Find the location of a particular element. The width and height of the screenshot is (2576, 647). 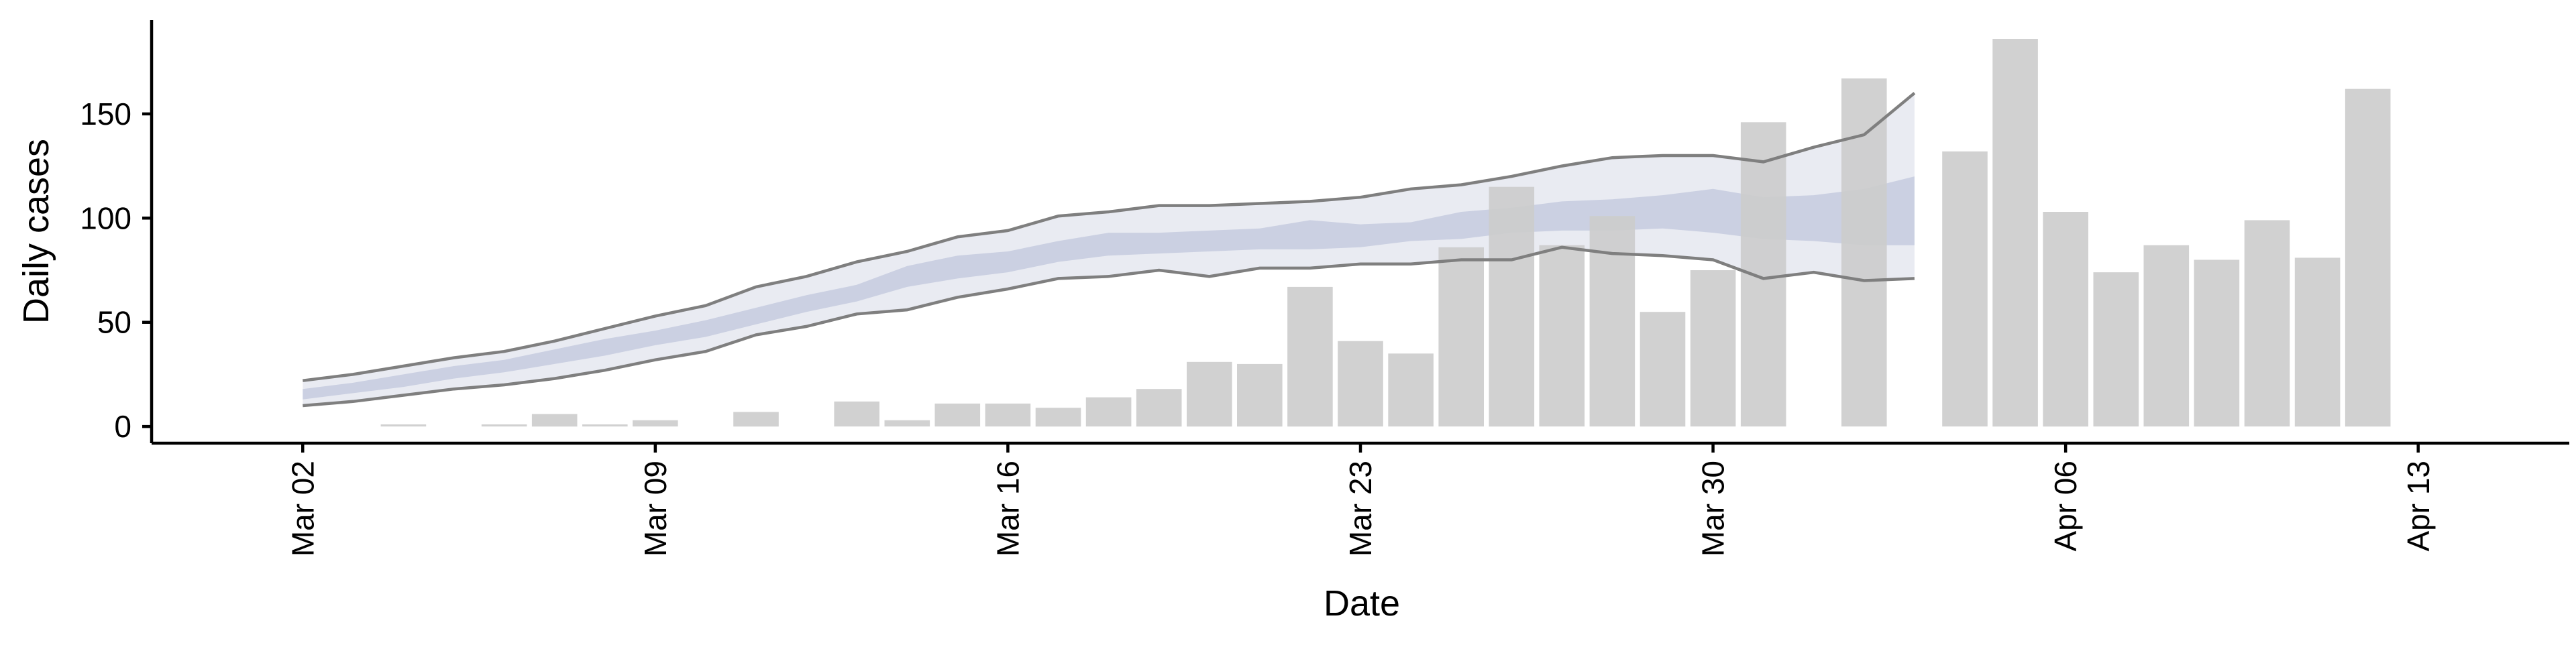

x-tick-label: Mar 30 is located at coordinates (1713, 509).